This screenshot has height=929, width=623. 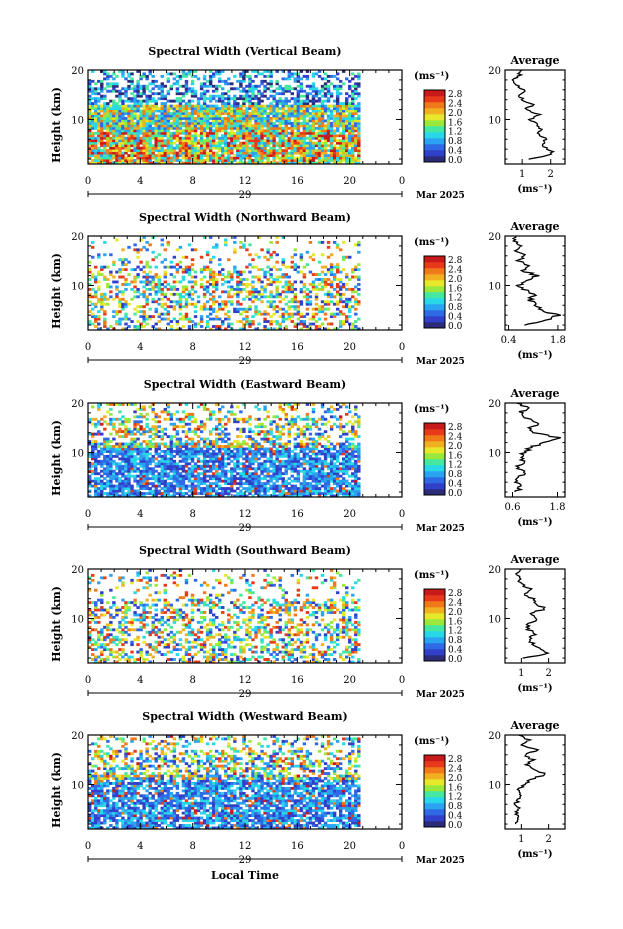 I want to click on colorbar-unit: (ms⁻¹), so click(x=431, y=76).